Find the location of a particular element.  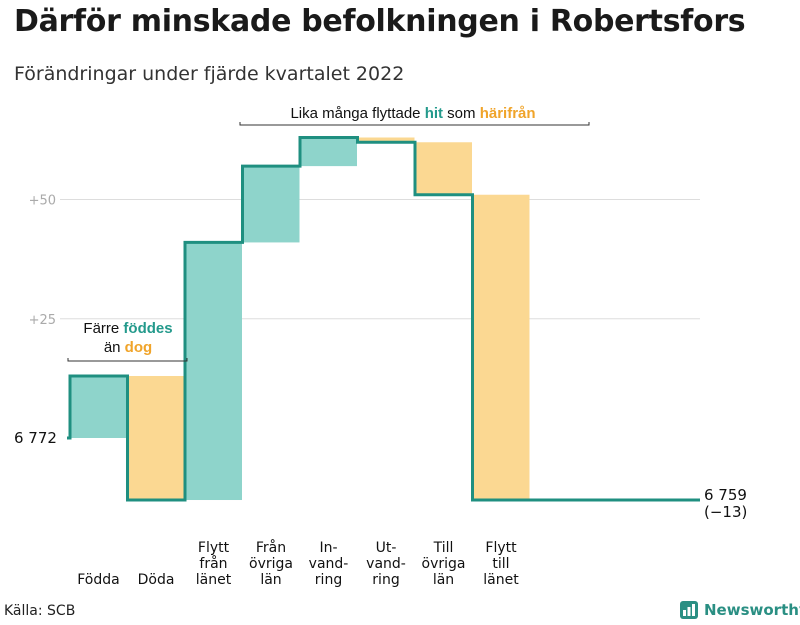

category-label: Döda is located at coordinates (156, 580).